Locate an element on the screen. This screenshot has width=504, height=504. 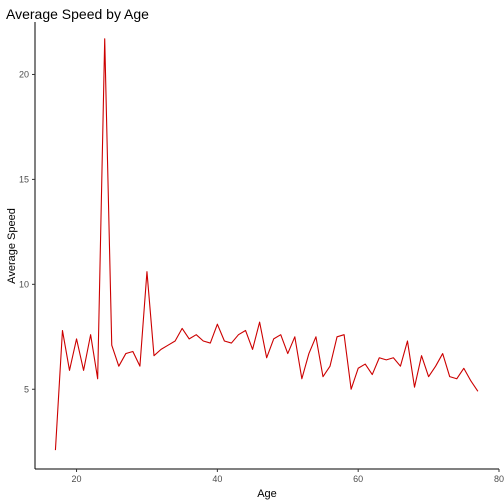
y-tick-label: 5 is located at coordinates (26, 389).